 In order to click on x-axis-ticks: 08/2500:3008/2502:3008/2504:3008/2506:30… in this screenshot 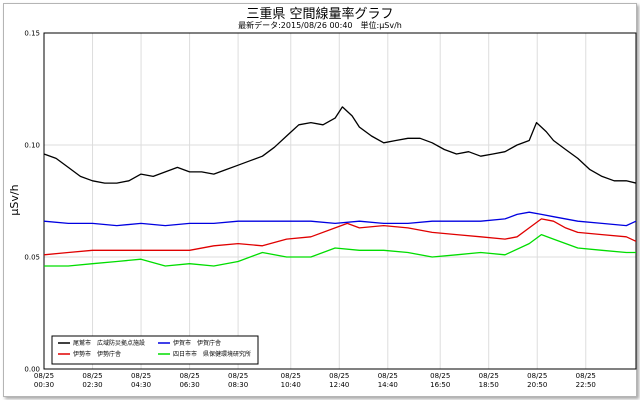, I will do `click(315, 380)`.